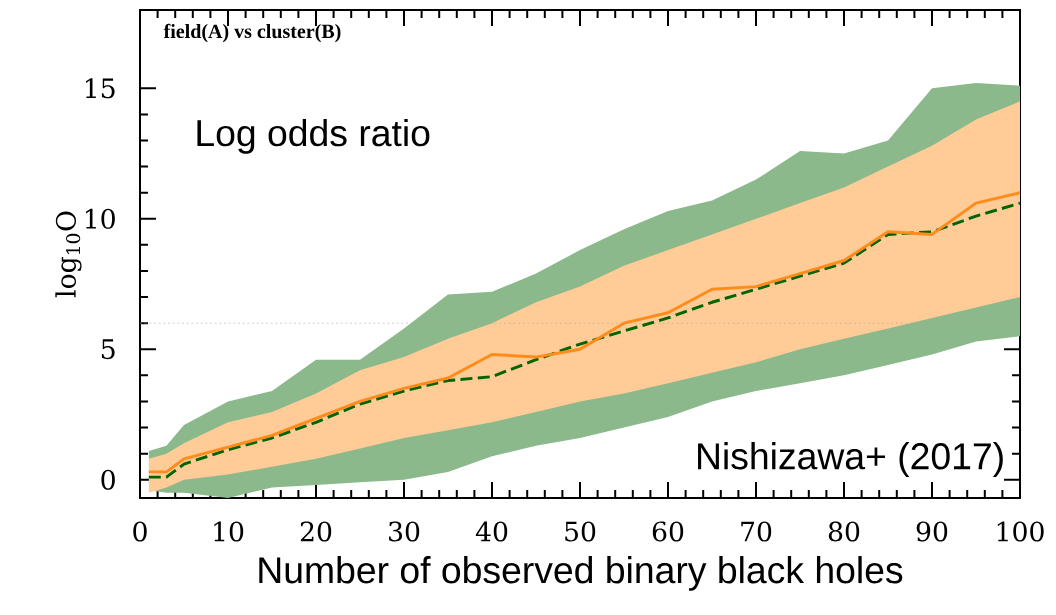  I want to click on y-tick-label: 0, so click(108, 479).